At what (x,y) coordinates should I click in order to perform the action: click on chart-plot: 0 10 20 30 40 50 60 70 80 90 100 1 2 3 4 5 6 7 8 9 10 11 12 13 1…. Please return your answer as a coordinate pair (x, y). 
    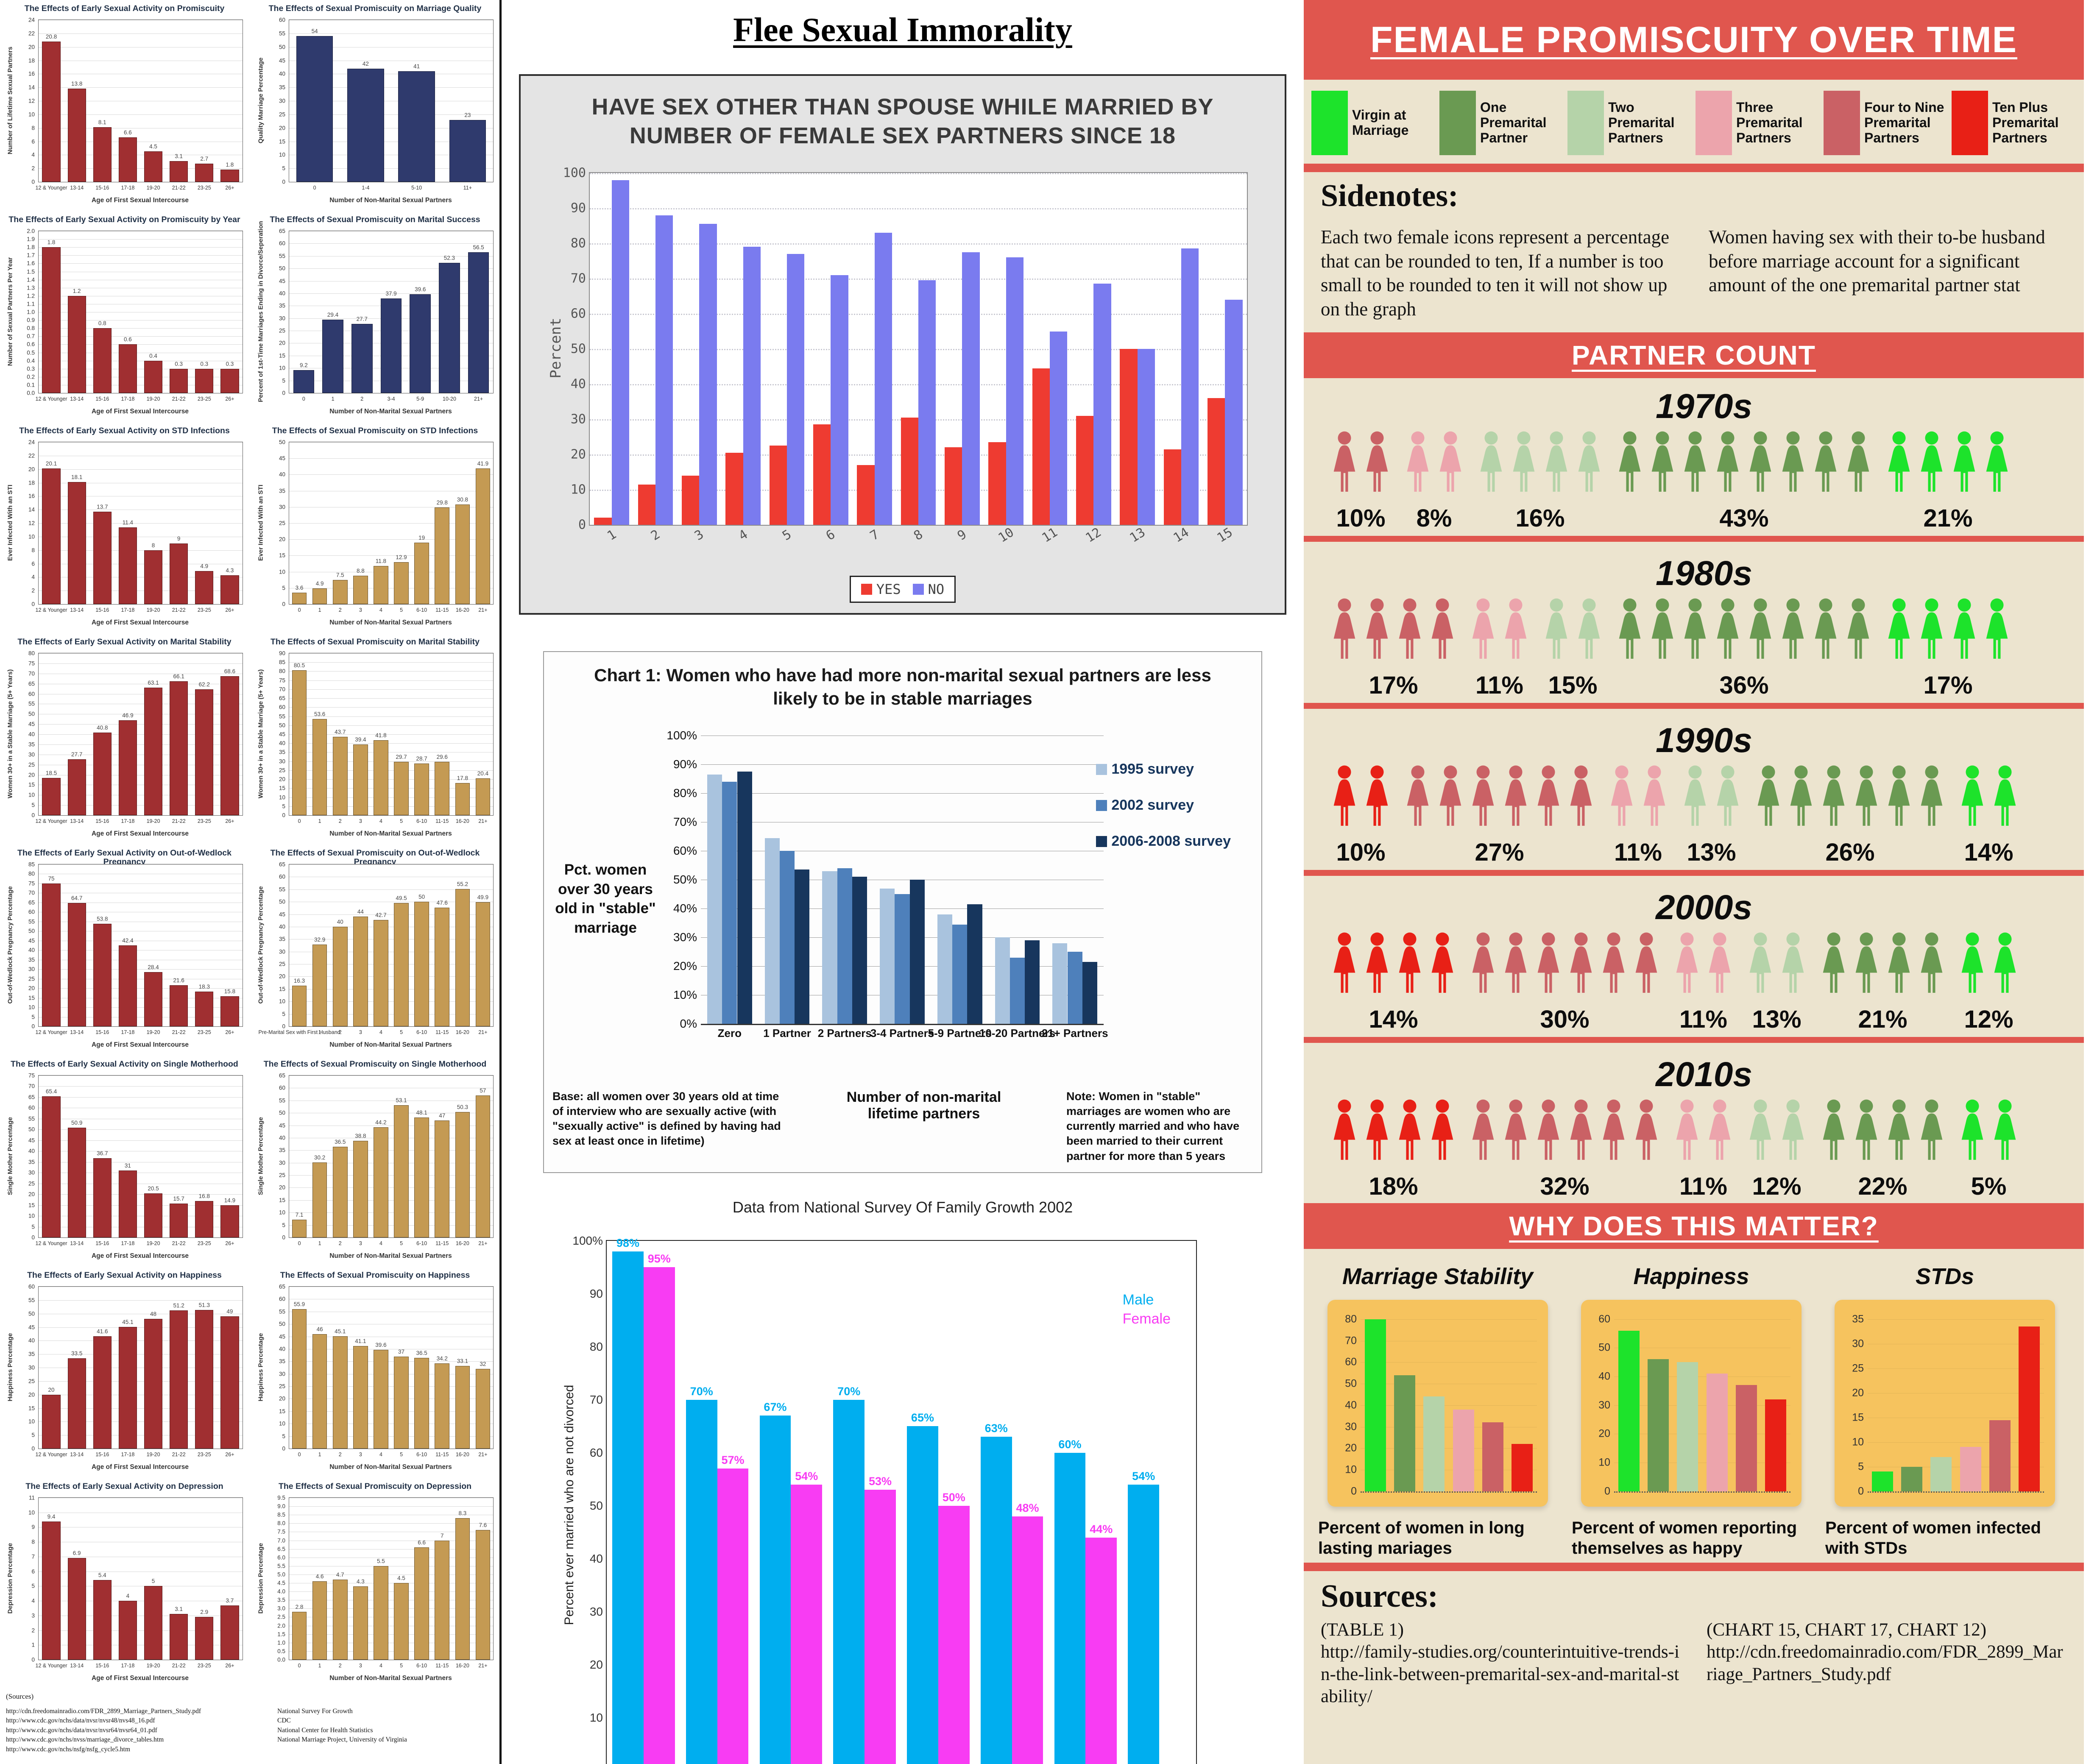
    Looking at the image, I should click on (906, 356).